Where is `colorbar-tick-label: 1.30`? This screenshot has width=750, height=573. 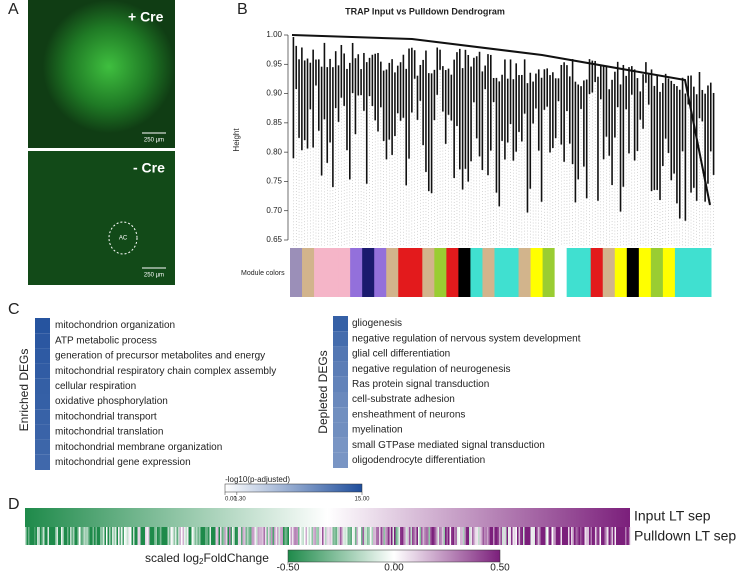
colorbar-tick-label: 1.30 is located at coordinates (240, 500).